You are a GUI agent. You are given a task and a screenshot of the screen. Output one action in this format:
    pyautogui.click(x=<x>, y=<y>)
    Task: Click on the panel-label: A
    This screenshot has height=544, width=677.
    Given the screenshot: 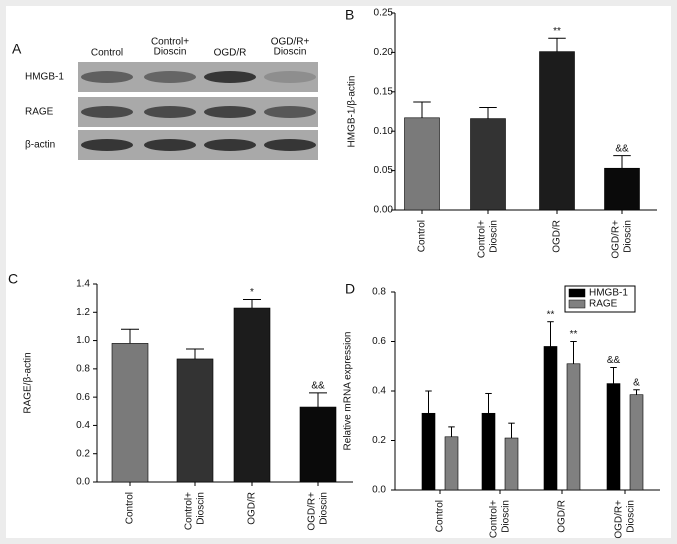 What is the action you would take?
    pyautogui.click(x=17, y=49)
    